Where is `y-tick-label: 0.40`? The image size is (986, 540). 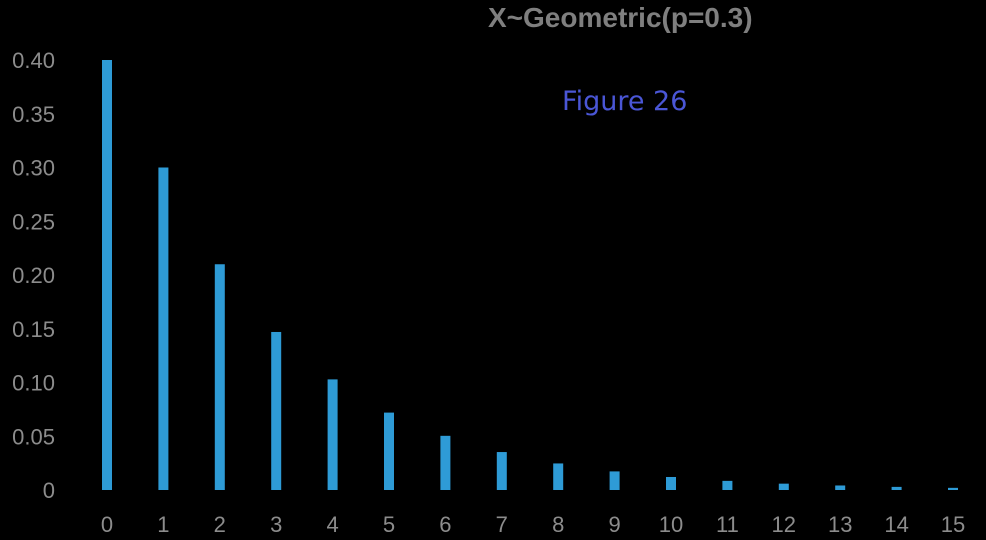 y-tick-label: 0.40 is located at coordinates (33, 60).